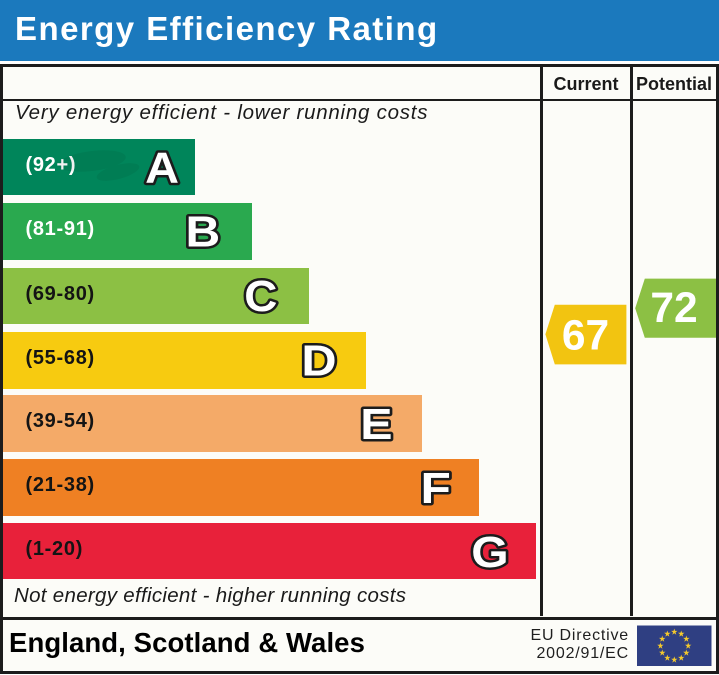 The image size is (719, 675). I want to click on svg-text: 67, so click(585, 336).